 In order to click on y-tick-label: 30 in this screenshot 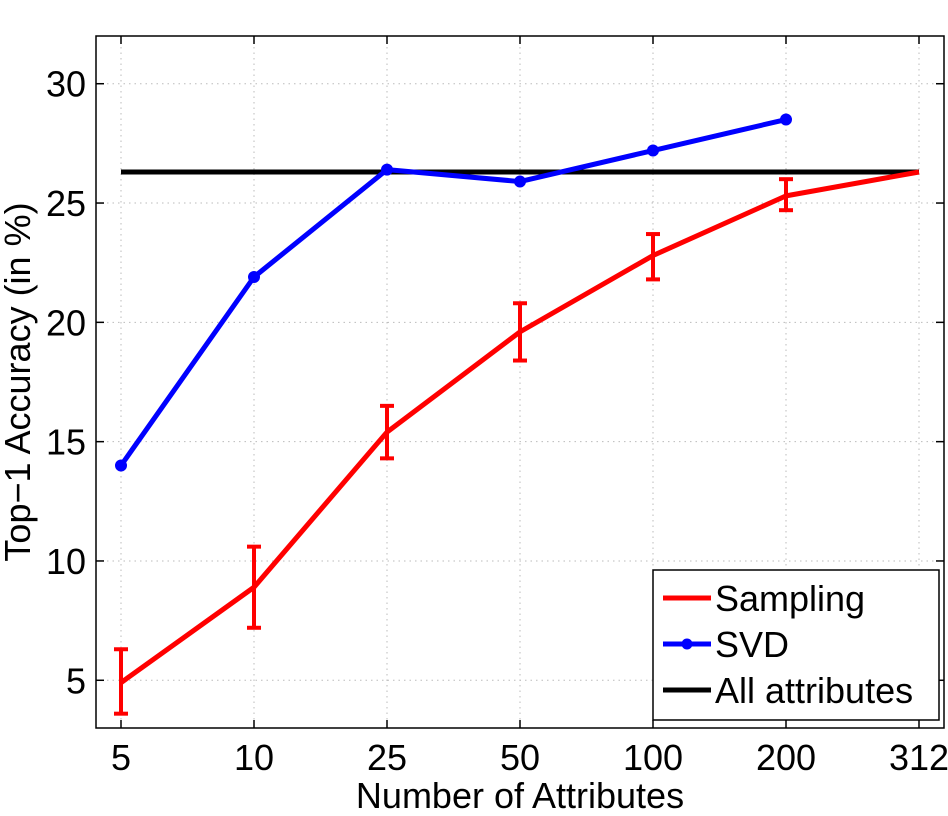, I will do `click(66, 84)`.